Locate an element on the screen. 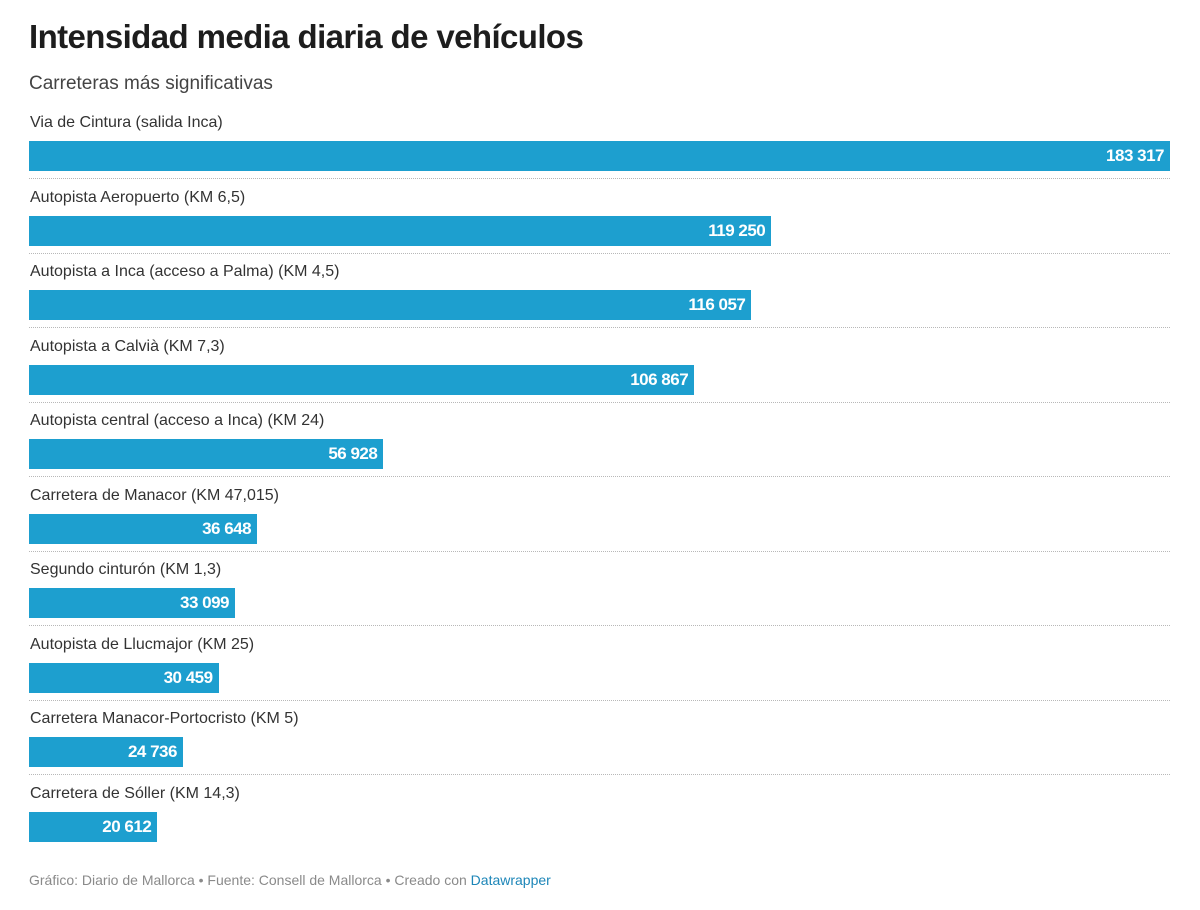  bar-row: Segundo cinturón (KM 1,3) 33 099 is located at coordinates (599, 596).